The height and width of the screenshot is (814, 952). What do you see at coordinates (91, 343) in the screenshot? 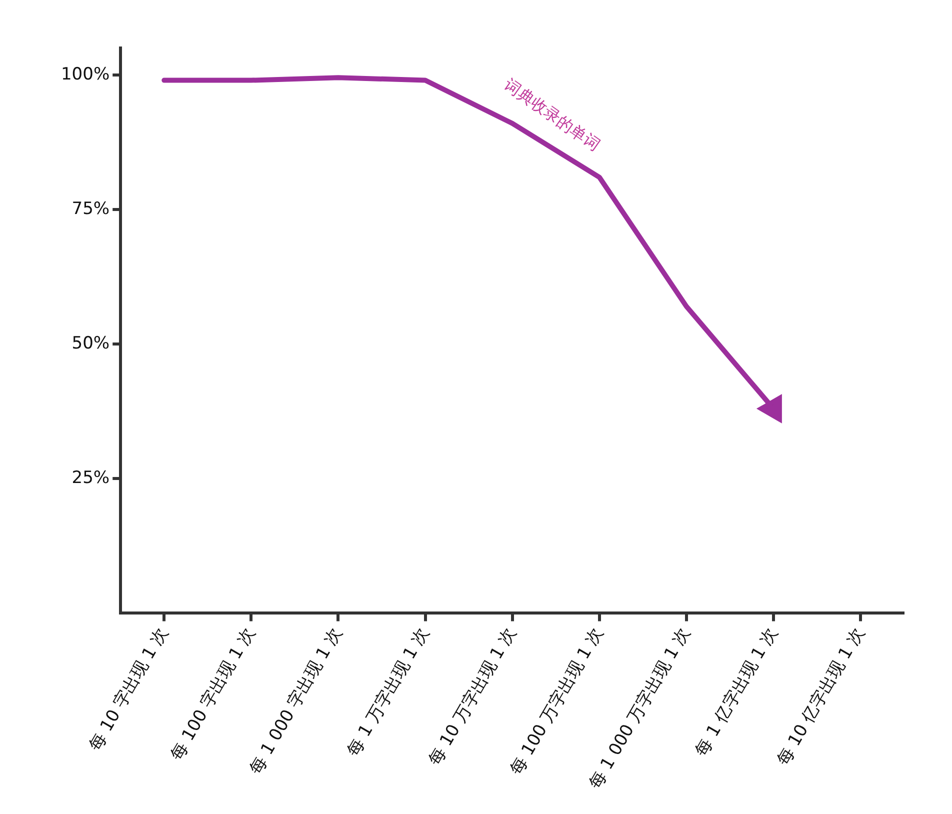
I see `y-tick-label: 50%` at bounding box center [91, 343].